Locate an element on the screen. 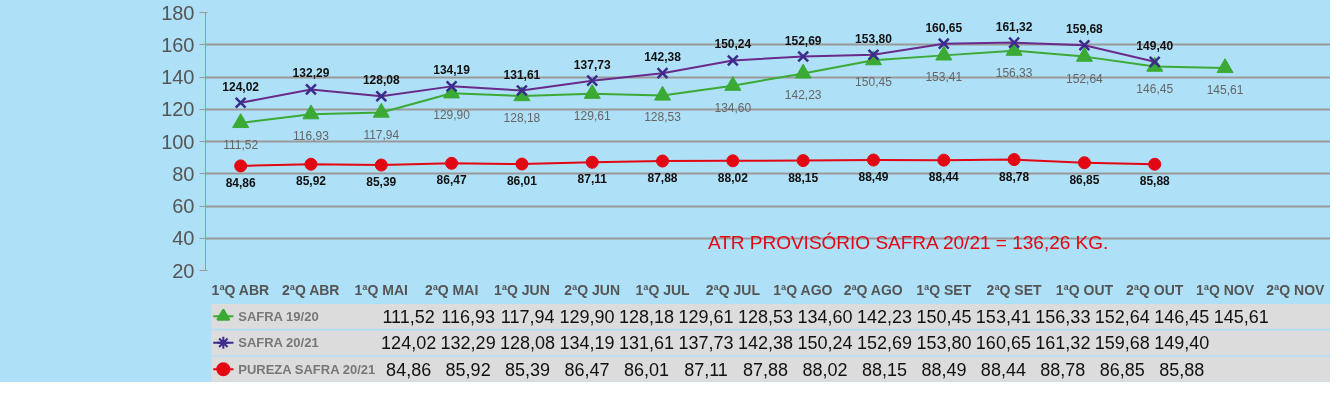 The width and height of the screenshot is (1340, 416). data-label: 117,94 is located at coordinates (381, 134).